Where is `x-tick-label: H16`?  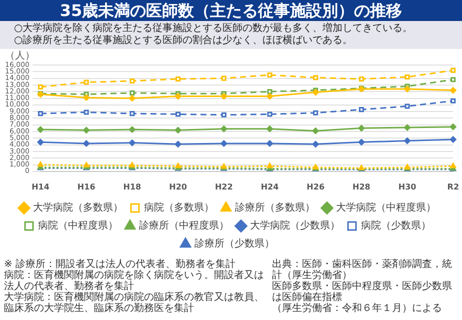 x-tick-label: H16 is located at coordinates (86, 187).